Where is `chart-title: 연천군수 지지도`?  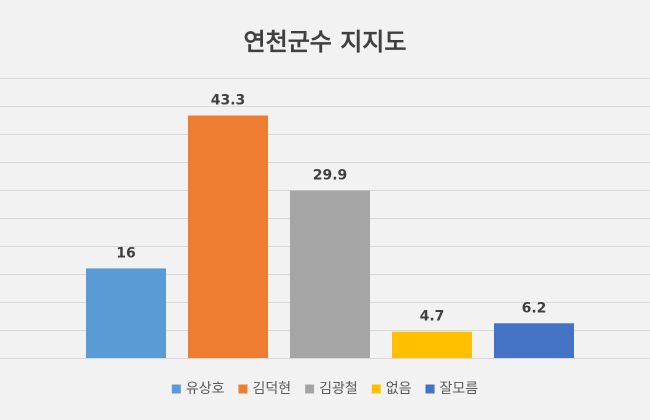 chart-title: 연천군수 지지도 is located at coordinates (325, 42).